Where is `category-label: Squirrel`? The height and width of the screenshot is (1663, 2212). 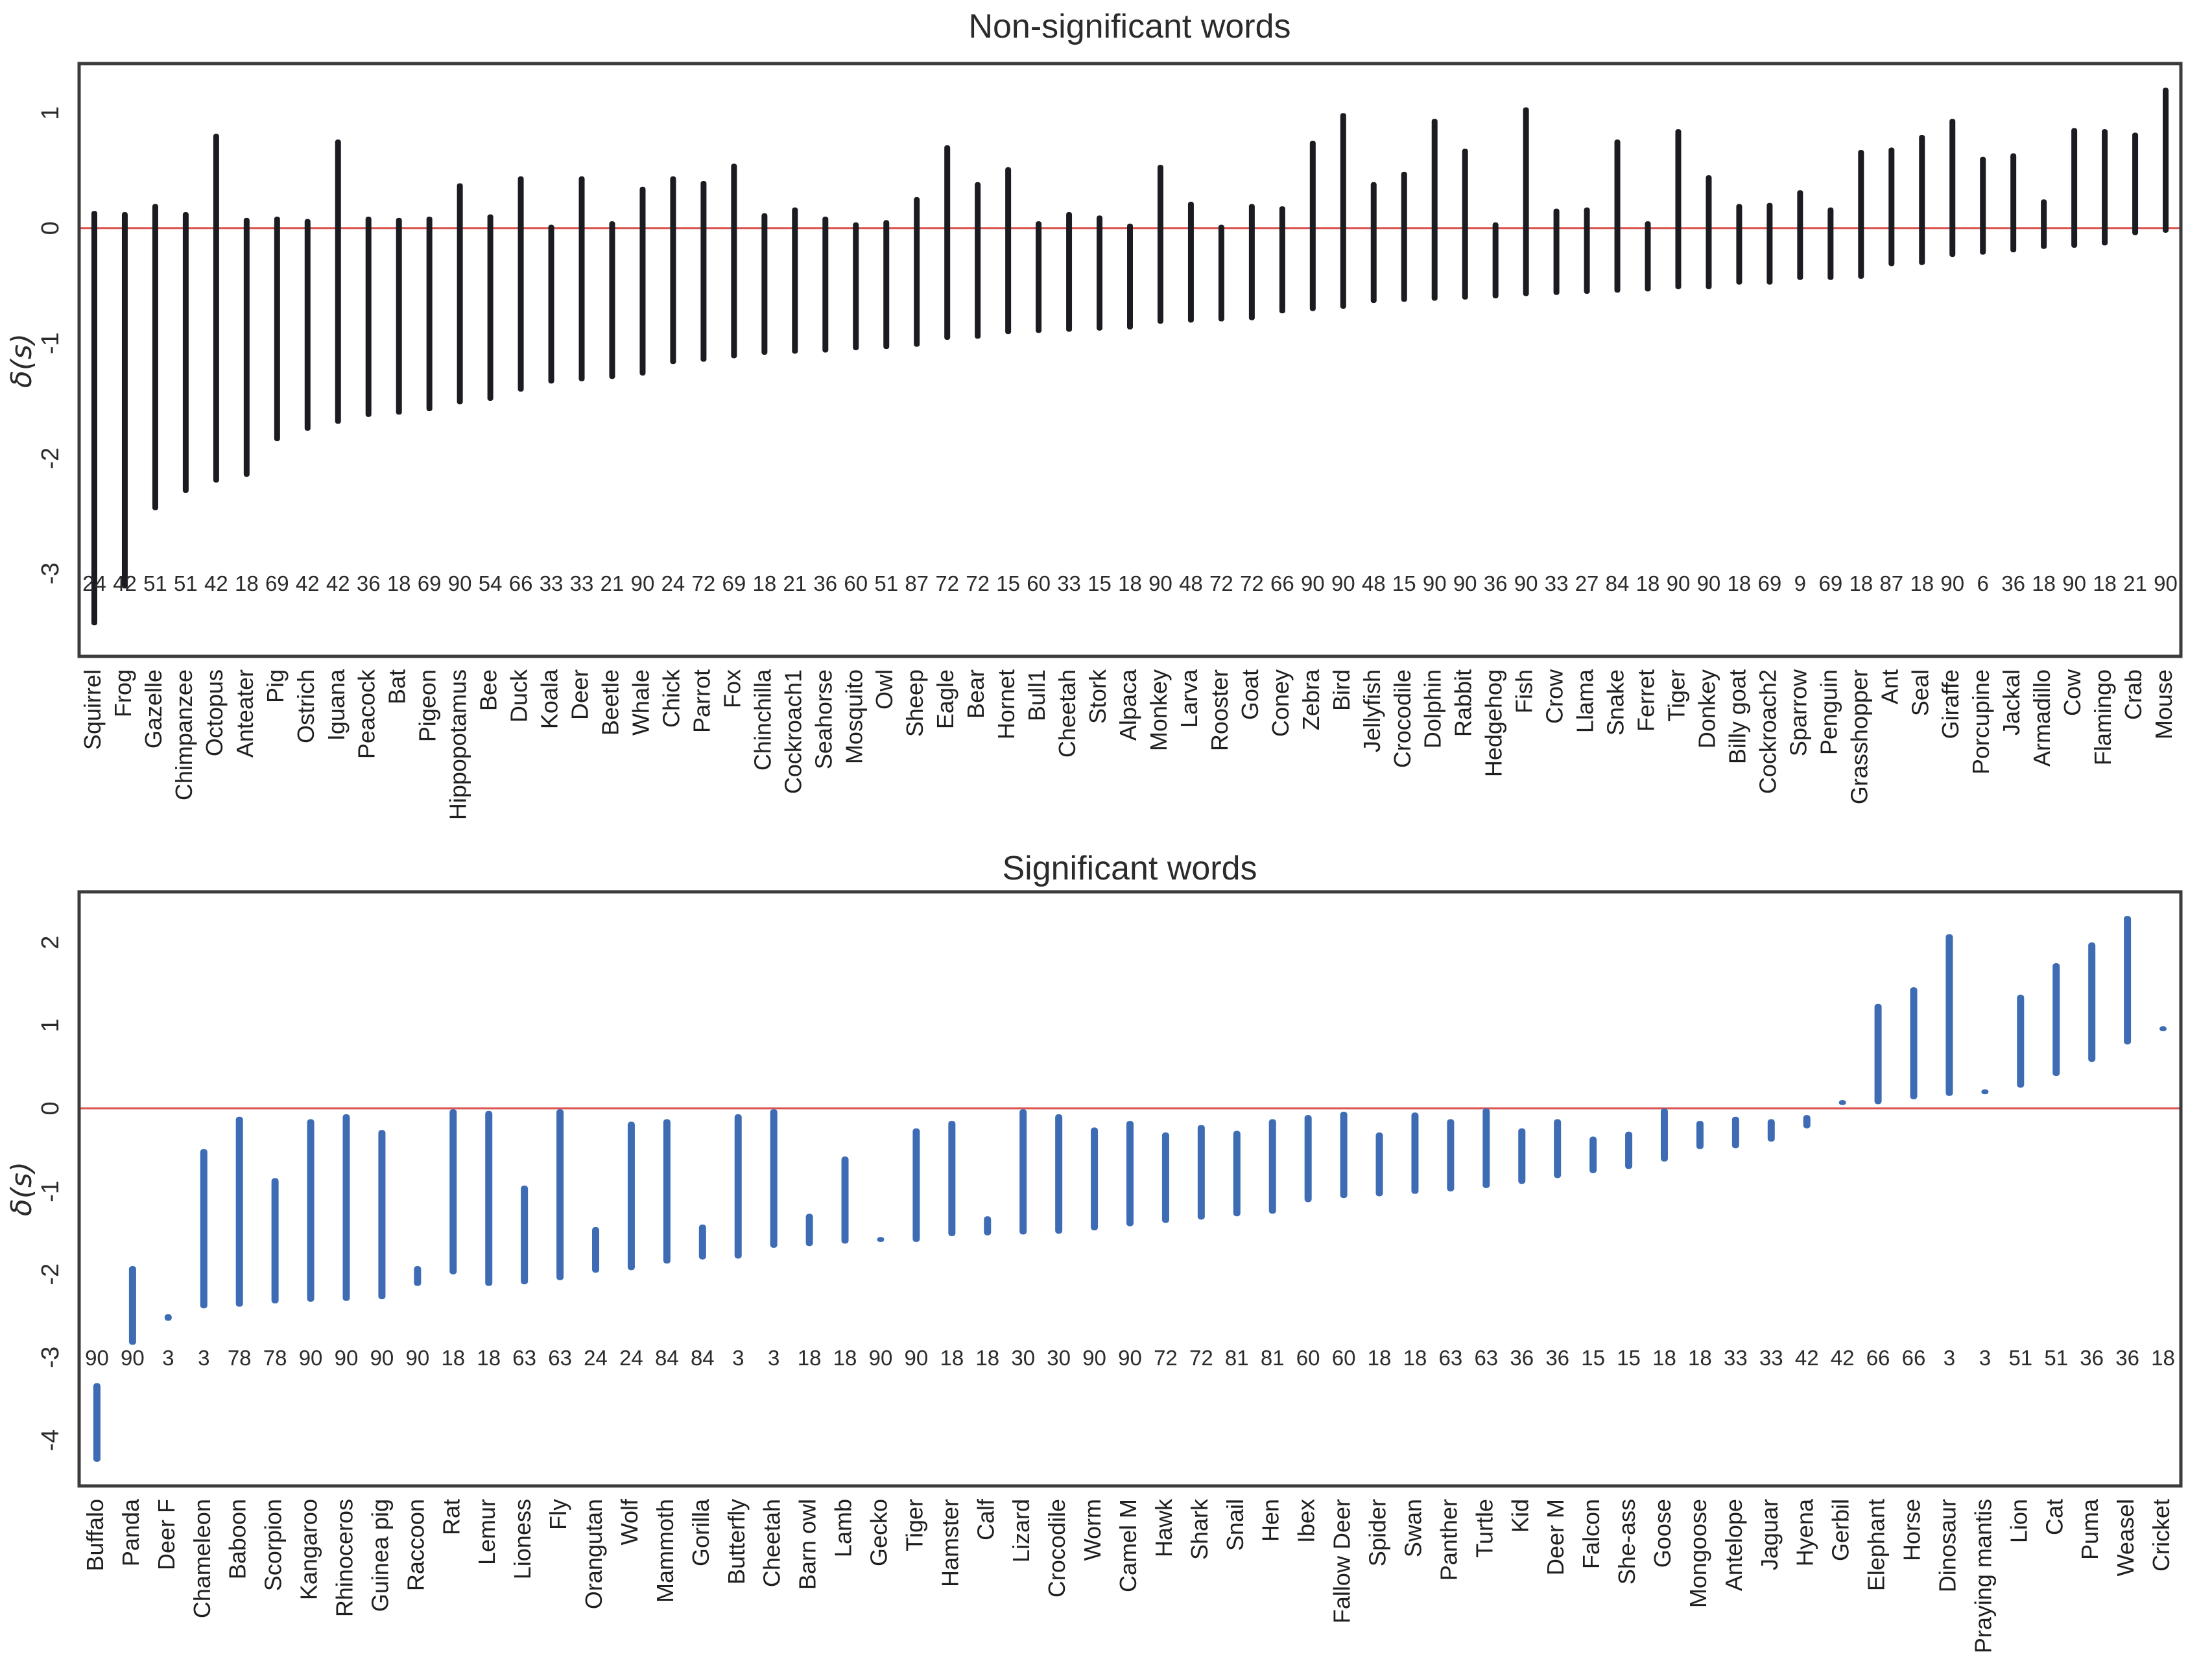 category-label: Squirrel is located at coordinates (92, 709).